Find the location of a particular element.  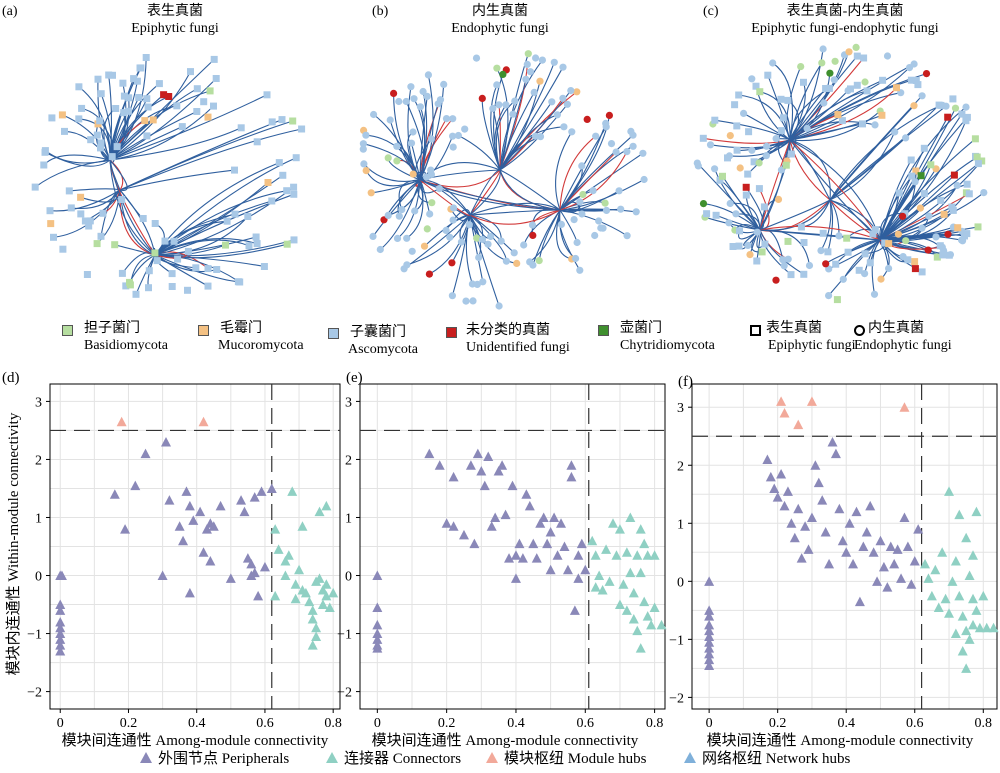

panel-a-label: (a) is located at coordinates (10, 11).